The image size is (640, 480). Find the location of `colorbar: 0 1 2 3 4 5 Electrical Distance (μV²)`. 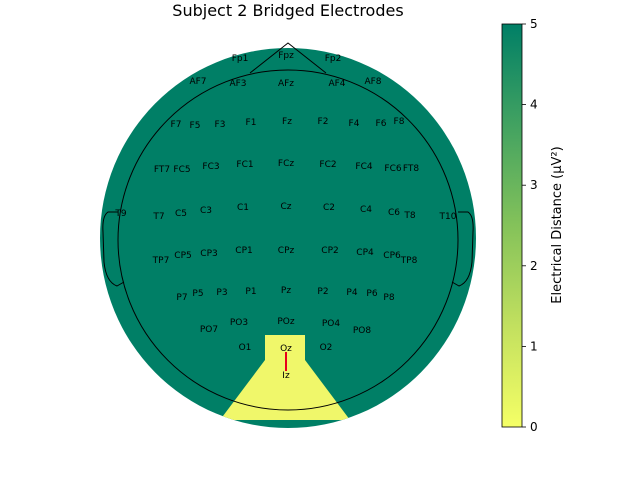

colorbar: 0 1 2 3 4 5 Electrical Distance (μV²) is located at coordinates (533, 225).